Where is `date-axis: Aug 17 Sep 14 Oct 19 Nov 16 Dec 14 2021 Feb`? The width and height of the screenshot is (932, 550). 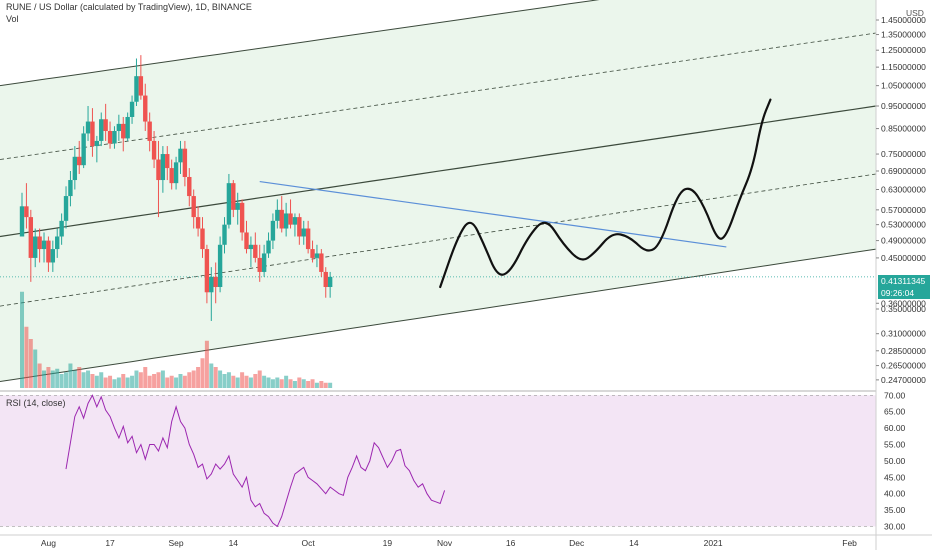
date-axis: Aug 17 Sep 14 Oct 19 Nov 16 Dec 14 2021 Feb is located at coordinates (466, 541).